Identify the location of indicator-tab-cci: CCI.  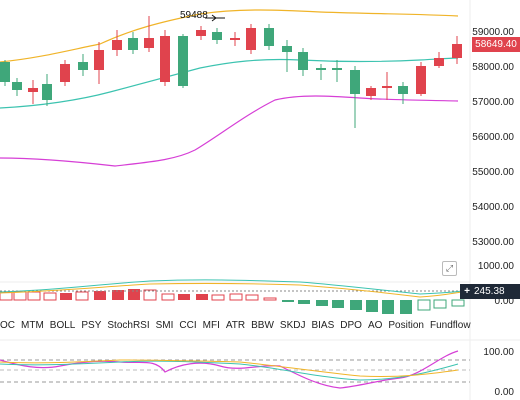
(188, 325).